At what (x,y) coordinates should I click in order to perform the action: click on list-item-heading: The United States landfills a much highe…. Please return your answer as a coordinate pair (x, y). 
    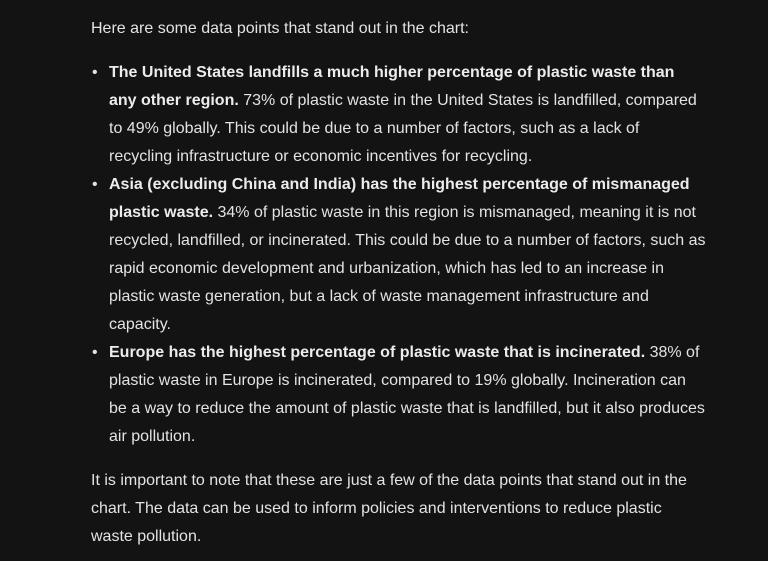
    Looking at the image, I should click on (392, 86).